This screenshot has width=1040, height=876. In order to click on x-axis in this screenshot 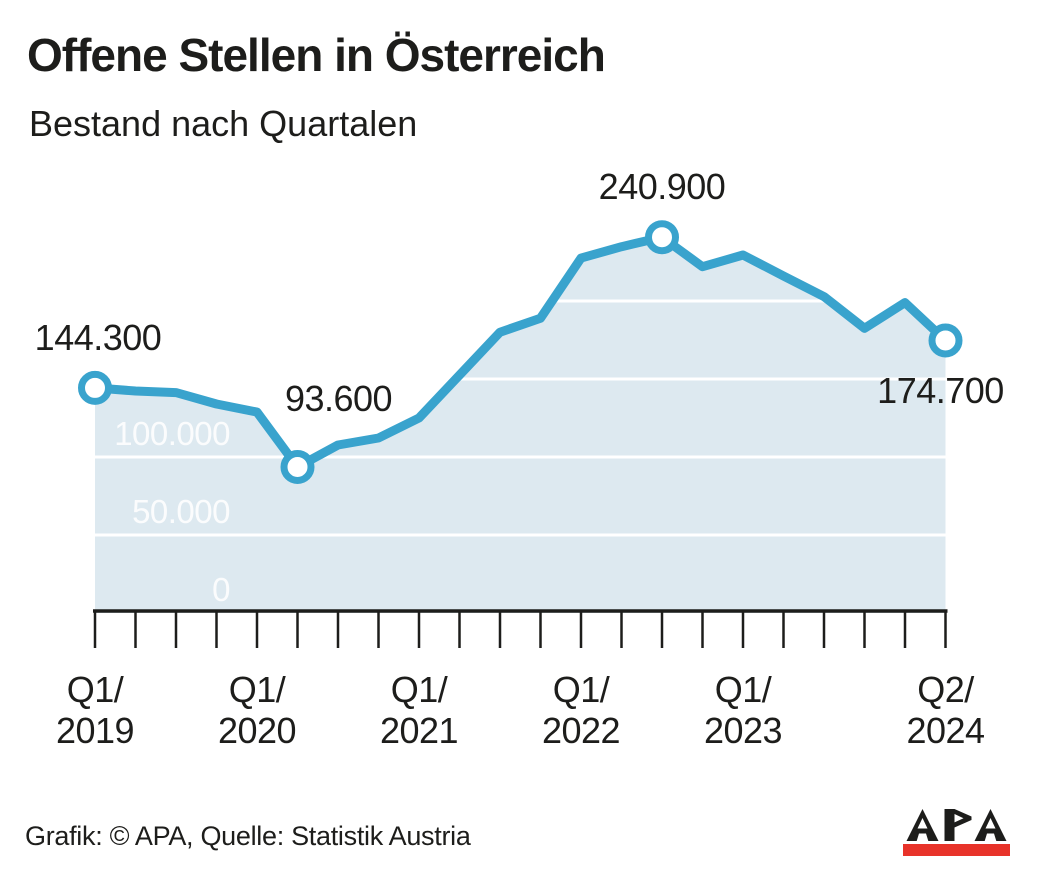, I will do `click(520, 628)`.